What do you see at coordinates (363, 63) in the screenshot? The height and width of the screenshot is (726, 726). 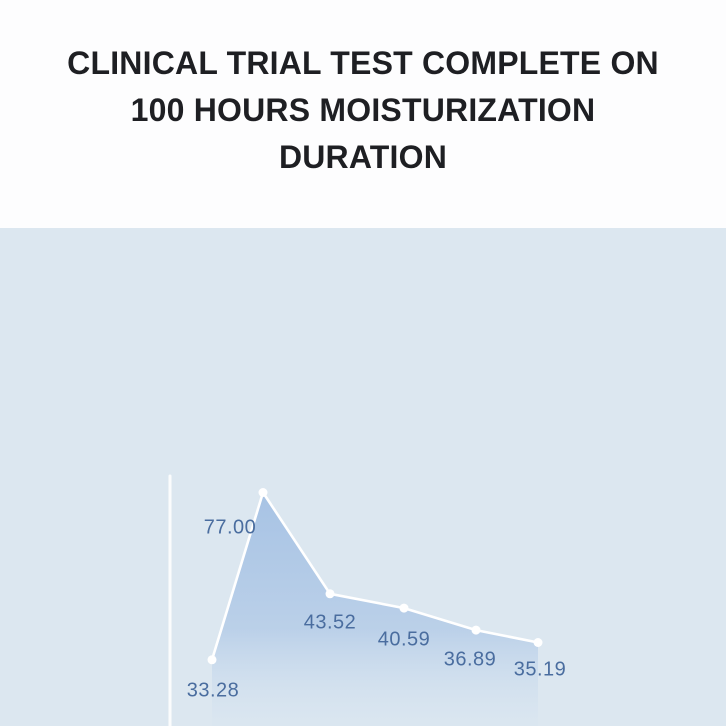 I see `title-line-1: CLINICAL TRIAL TEST COMPLETE ON` at bounding box center [363, 63].